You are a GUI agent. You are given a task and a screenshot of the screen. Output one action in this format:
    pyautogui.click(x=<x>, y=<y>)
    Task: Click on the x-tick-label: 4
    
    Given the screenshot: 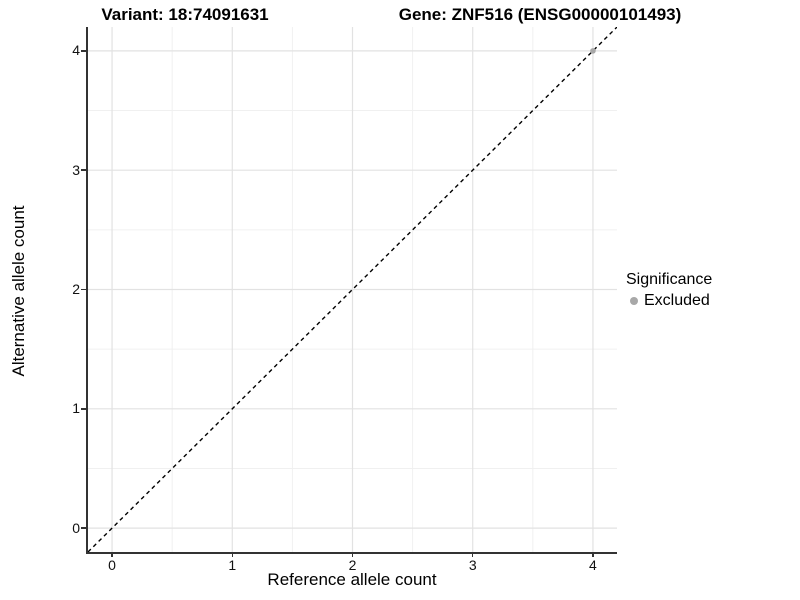 What is the action you would take?
    pyautogui.click(x=593, y=565)
    